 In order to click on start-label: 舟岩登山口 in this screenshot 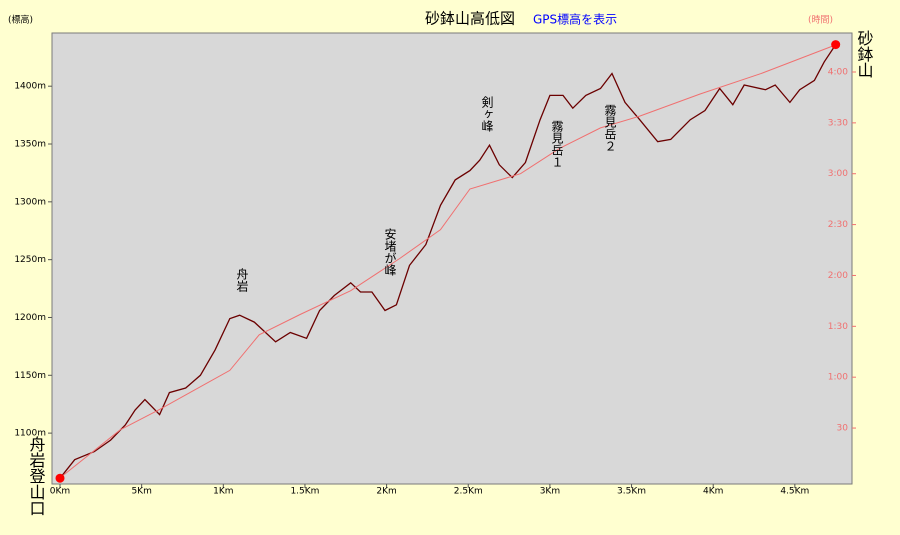, I will do `click(36, 476)`.